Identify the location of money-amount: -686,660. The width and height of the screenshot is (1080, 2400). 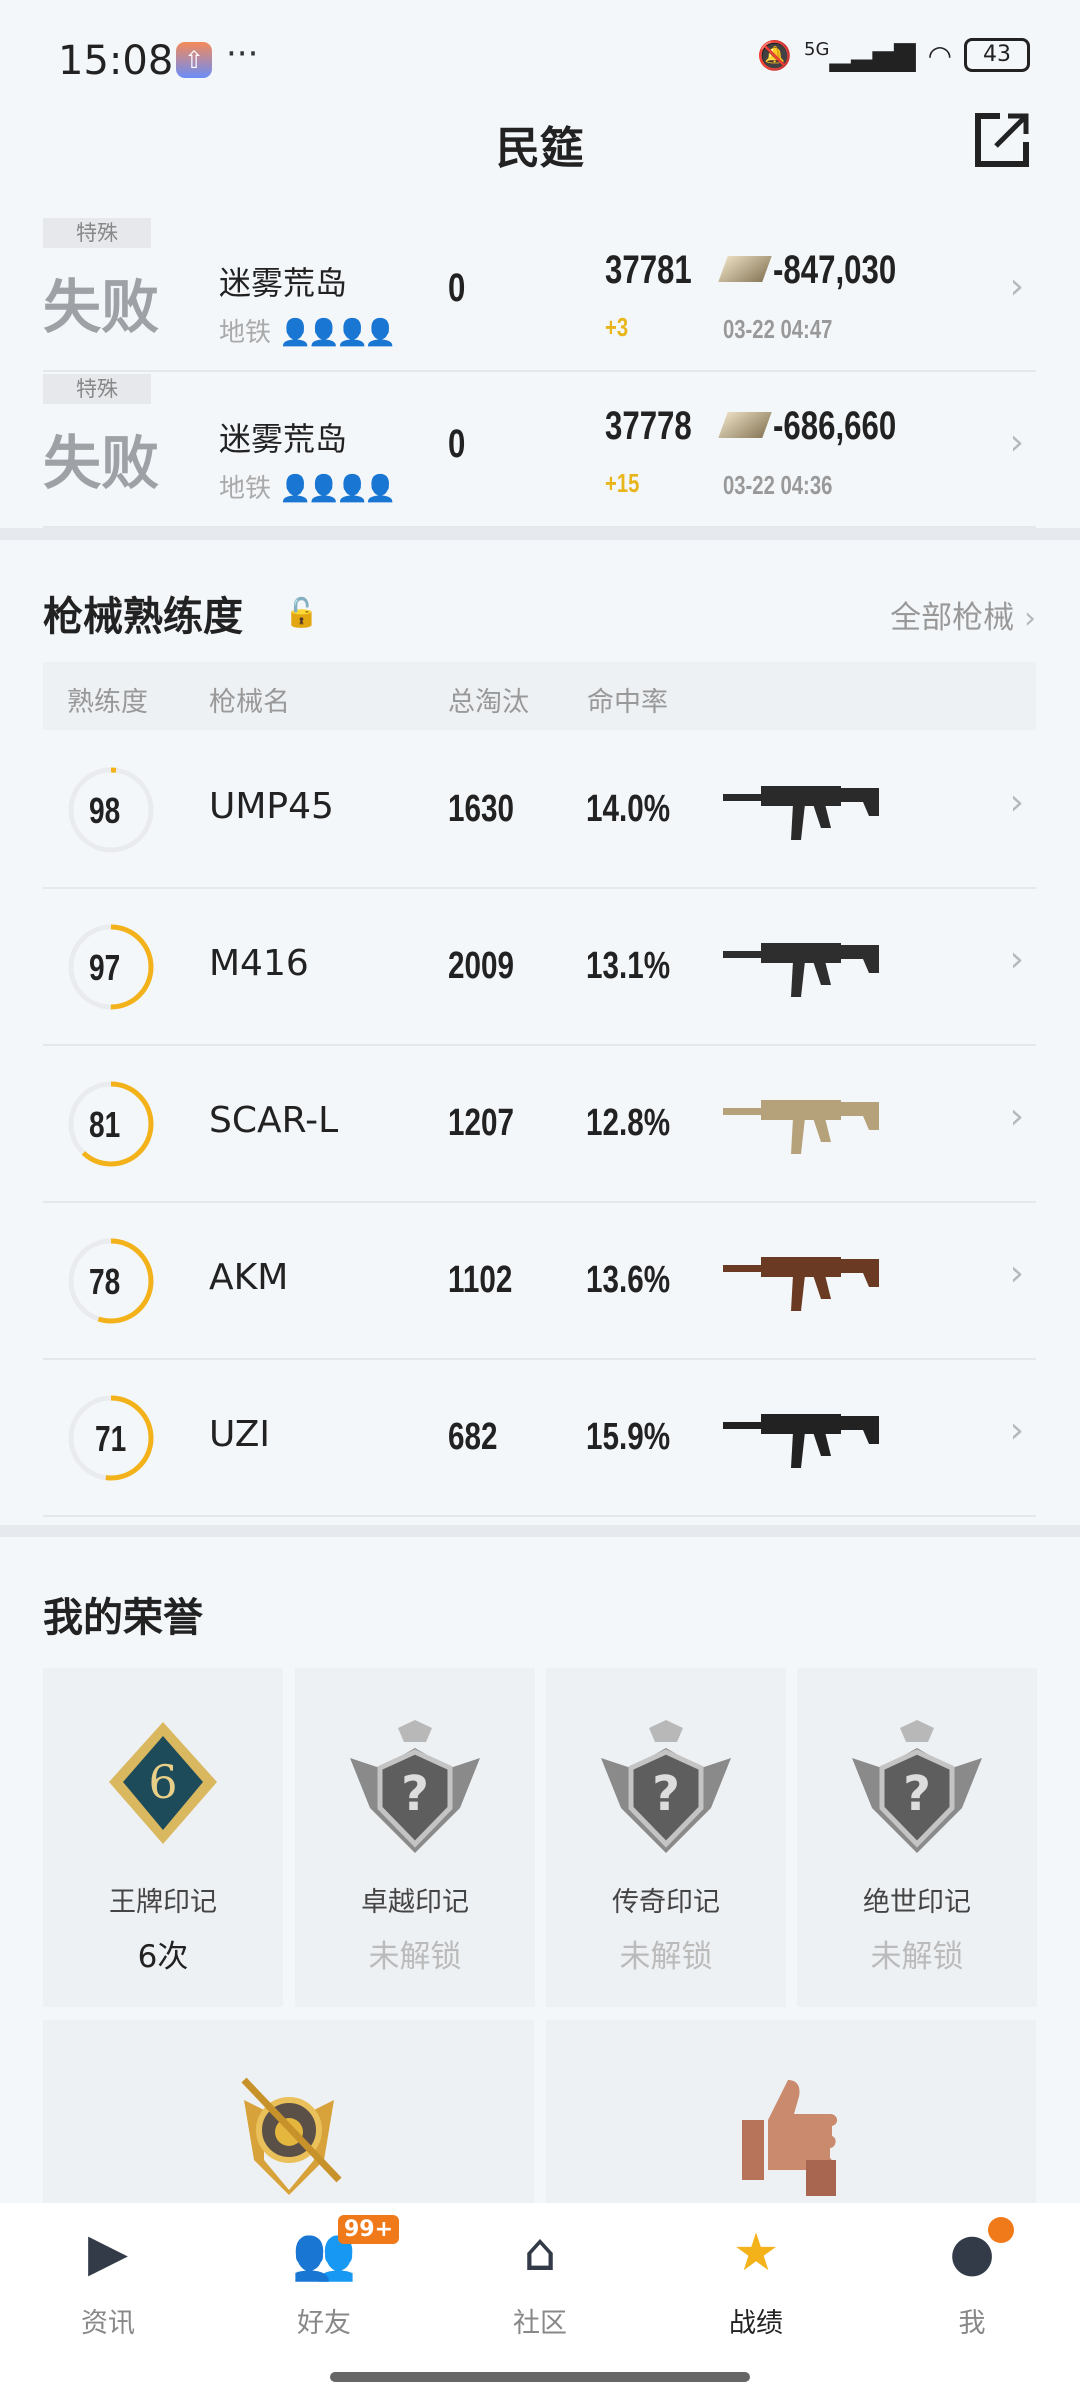
(835, 426).